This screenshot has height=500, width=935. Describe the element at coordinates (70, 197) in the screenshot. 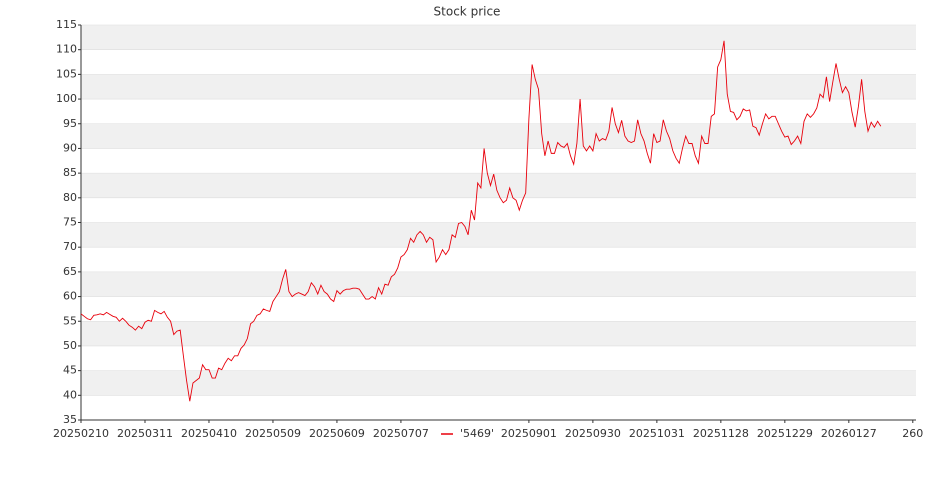

I see `y-tick-label: 80` at that location.